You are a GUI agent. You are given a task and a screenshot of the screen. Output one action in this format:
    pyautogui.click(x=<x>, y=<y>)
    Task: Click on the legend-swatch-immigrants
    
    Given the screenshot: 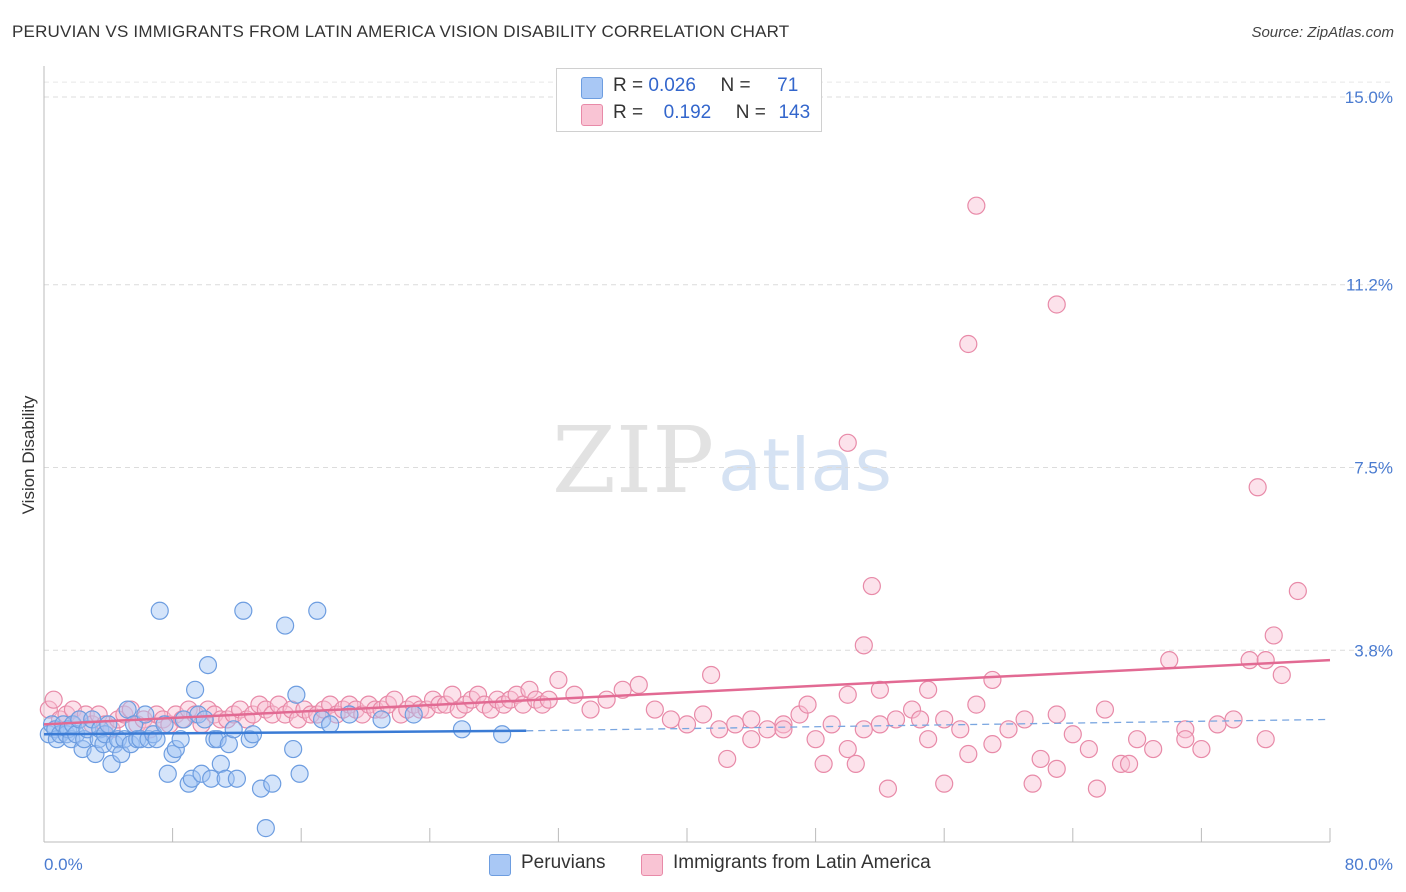 What is the action you would take?
    pyautogui.click(x=592, y=115)
    